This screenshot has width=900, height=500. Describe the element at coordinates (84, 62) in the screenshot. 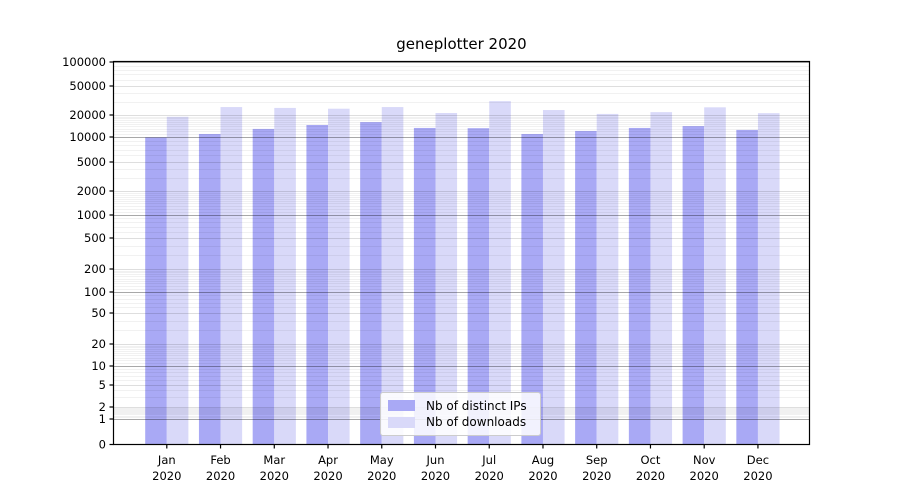

I see `y-tick-label: 100000` at that location.